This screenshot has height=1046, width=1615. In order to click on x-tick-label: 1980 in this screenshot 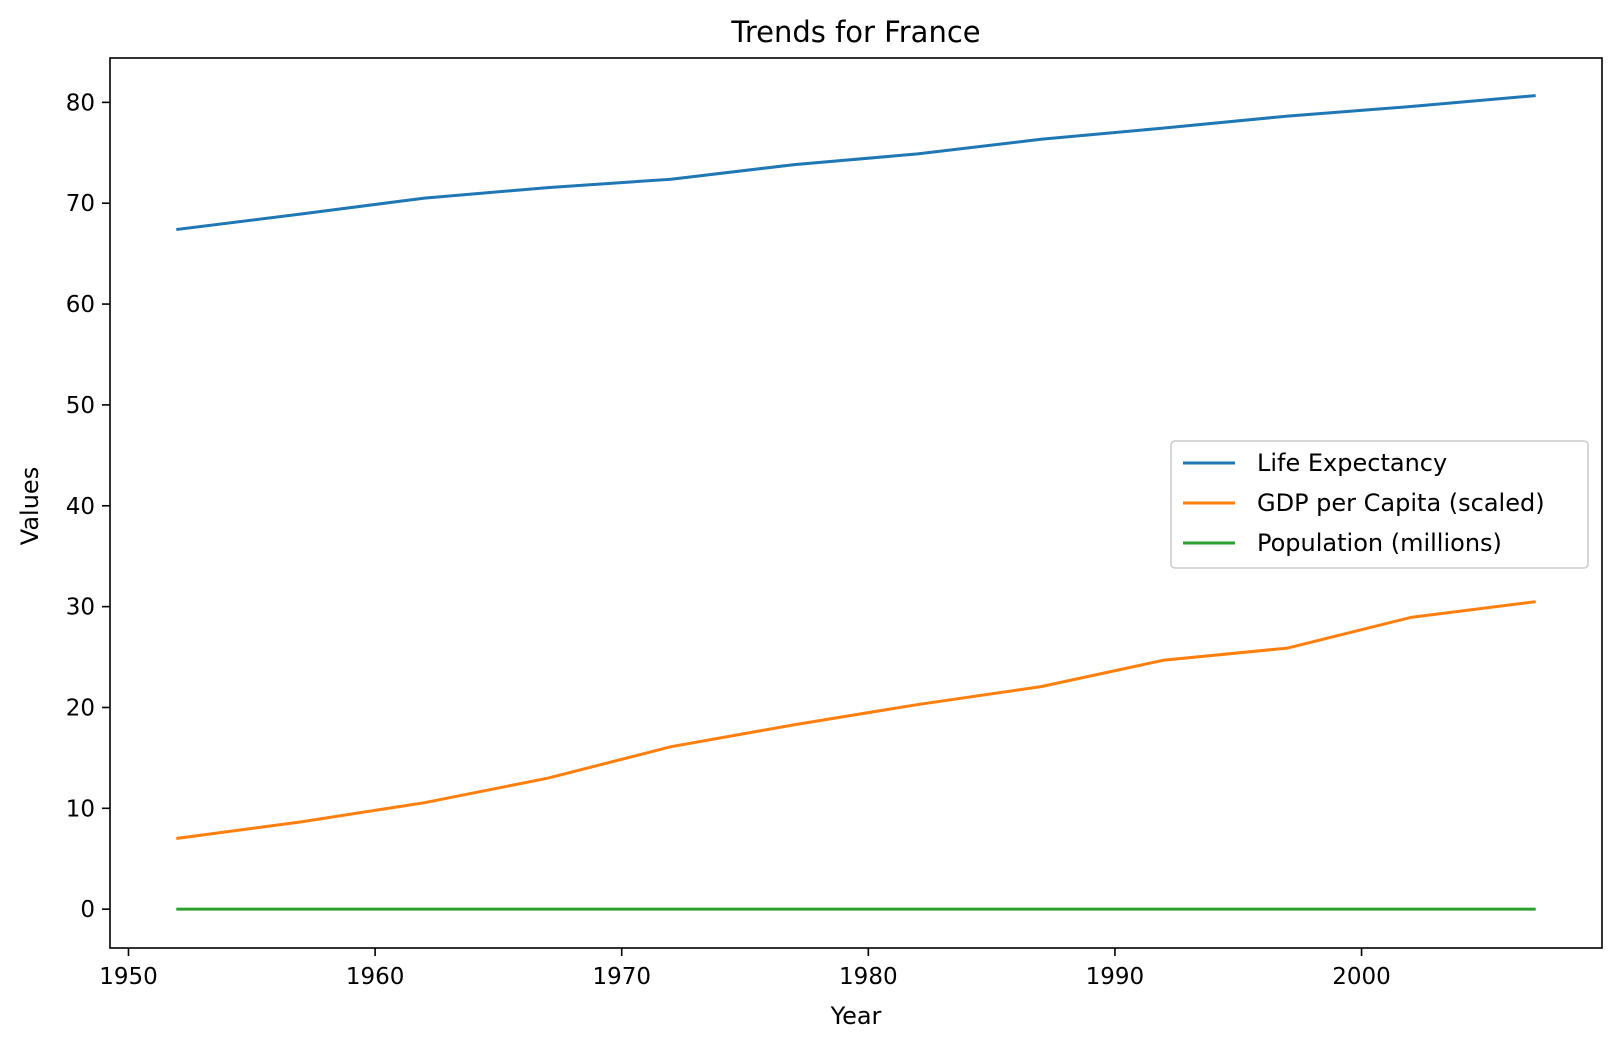, I will do `click(868, 977)`.